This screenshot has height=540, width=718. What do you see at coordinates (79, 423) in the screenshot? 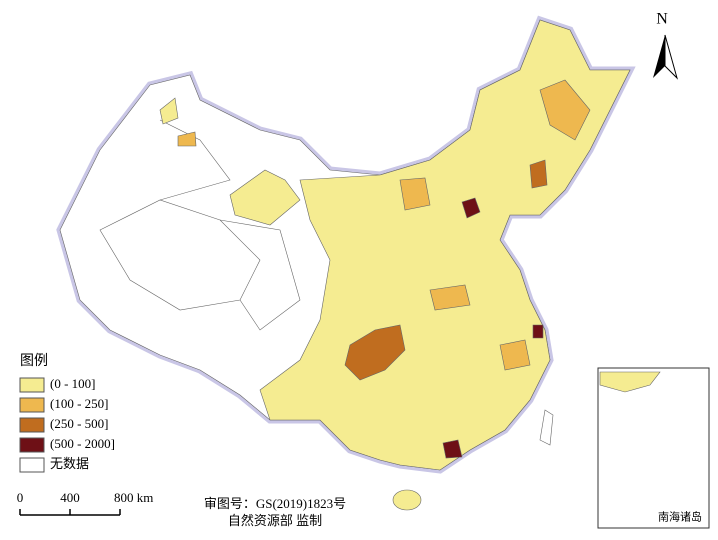
I see `legend-label: (250 - 500]` at bounding box center [79, 423].